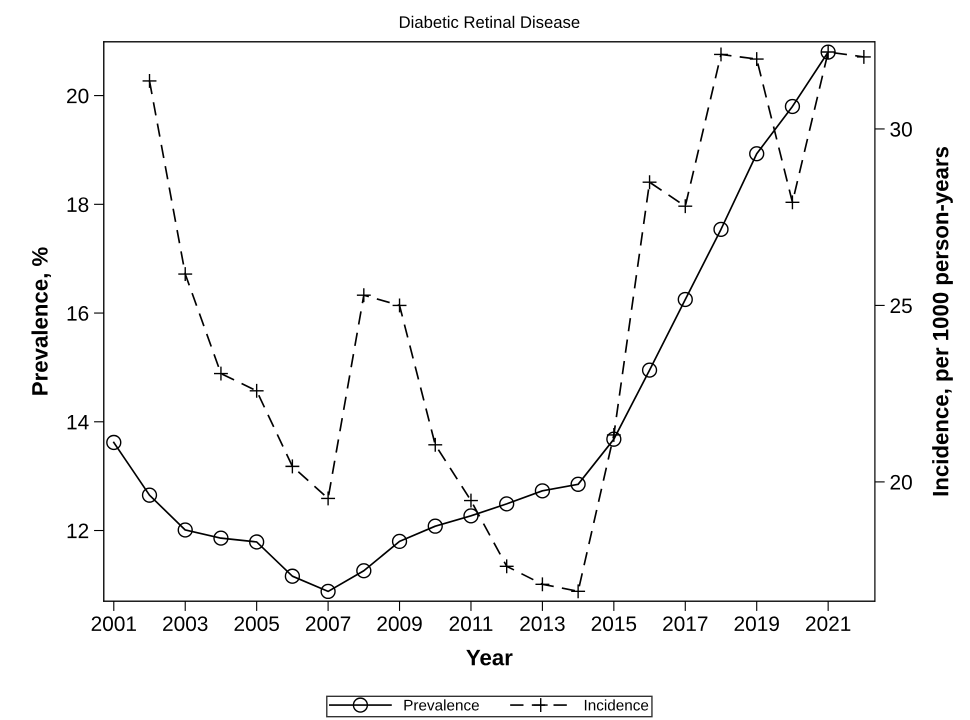 This screenshot has width=970, height=720. I want to click on x-tick-label: 2007, so click(328, 624).